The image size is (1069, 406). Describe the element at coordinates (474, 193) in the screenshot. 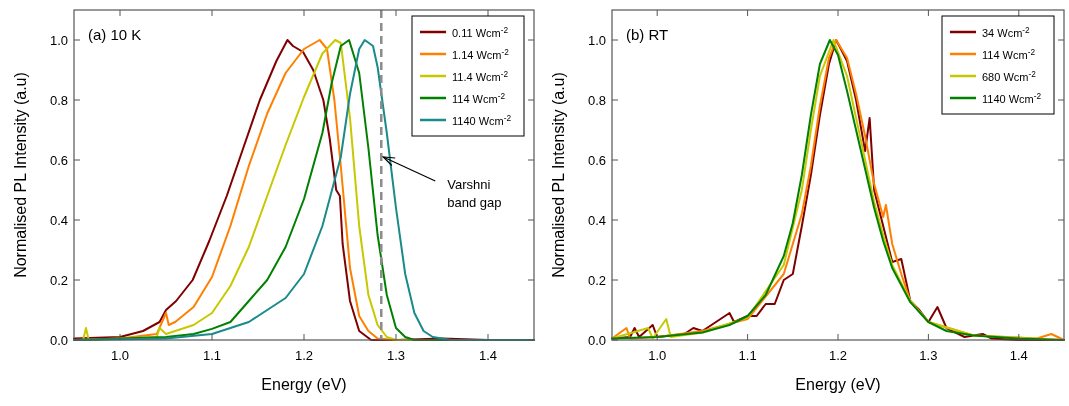

I see `annotation: Varshni band gap` at that location.